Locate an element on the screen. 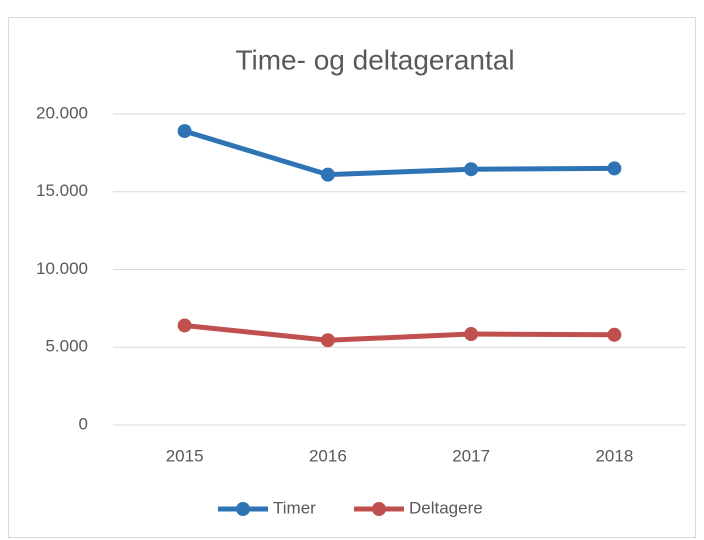 The width and height of the screenshot is (704, 540). chart-title: Time- og deltagerantal is located at coordinates (374, 59).